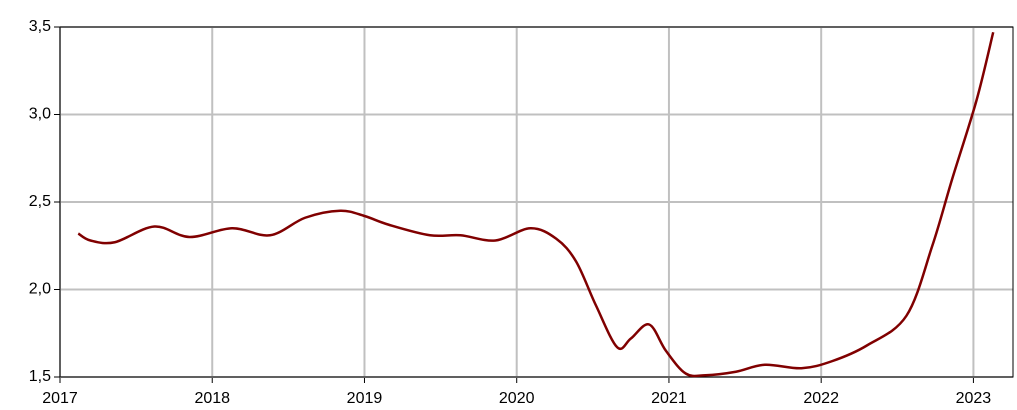  I want to click on x-tick-label: 2021, so click(669, 398).